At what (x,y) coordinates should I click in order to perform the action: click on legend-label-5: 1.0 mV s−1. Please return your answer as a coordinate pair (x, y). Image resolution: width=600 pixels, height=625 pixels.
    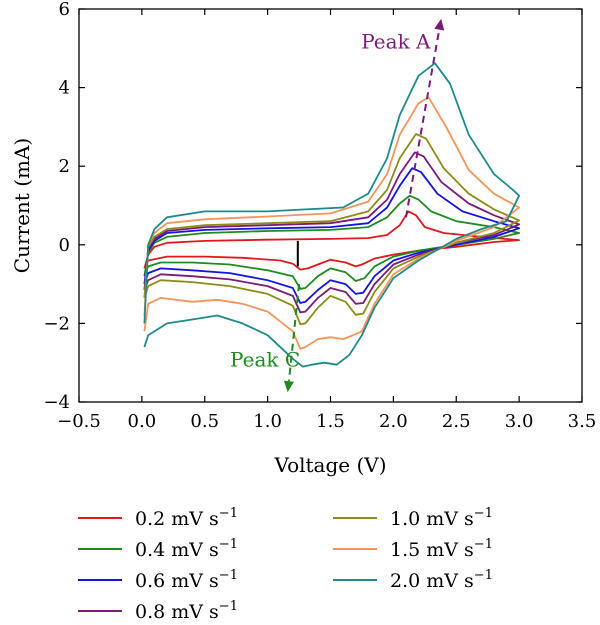
    Looking at the image, I should click on (441, 518).